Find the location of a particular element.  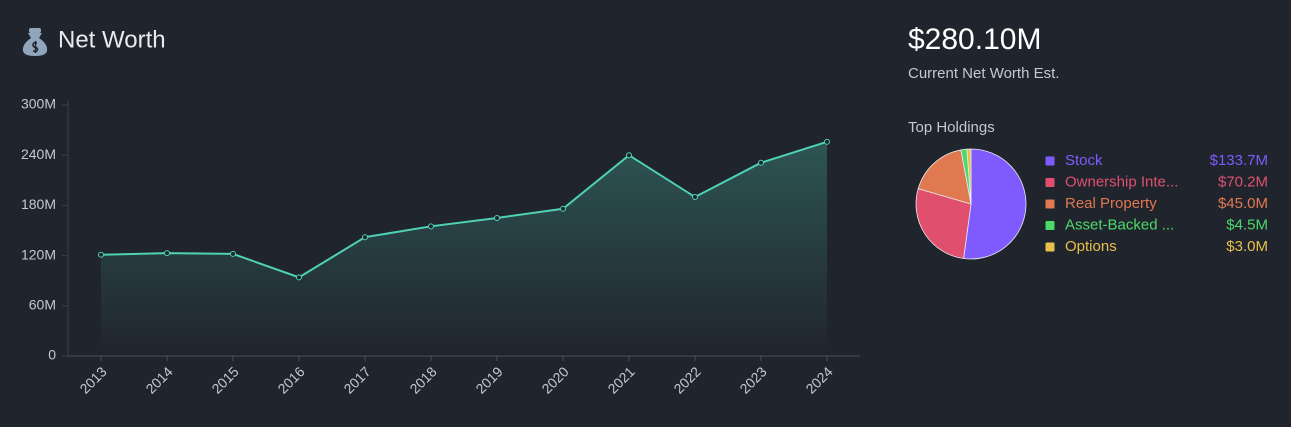

y-tick-label: 180M is located at coordinates (38, 204).